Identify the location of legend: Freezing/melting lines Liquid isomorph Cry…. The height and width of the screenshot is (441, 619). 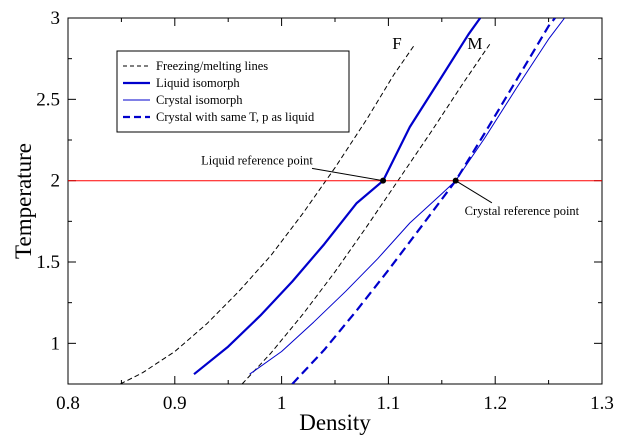
(233, 91).